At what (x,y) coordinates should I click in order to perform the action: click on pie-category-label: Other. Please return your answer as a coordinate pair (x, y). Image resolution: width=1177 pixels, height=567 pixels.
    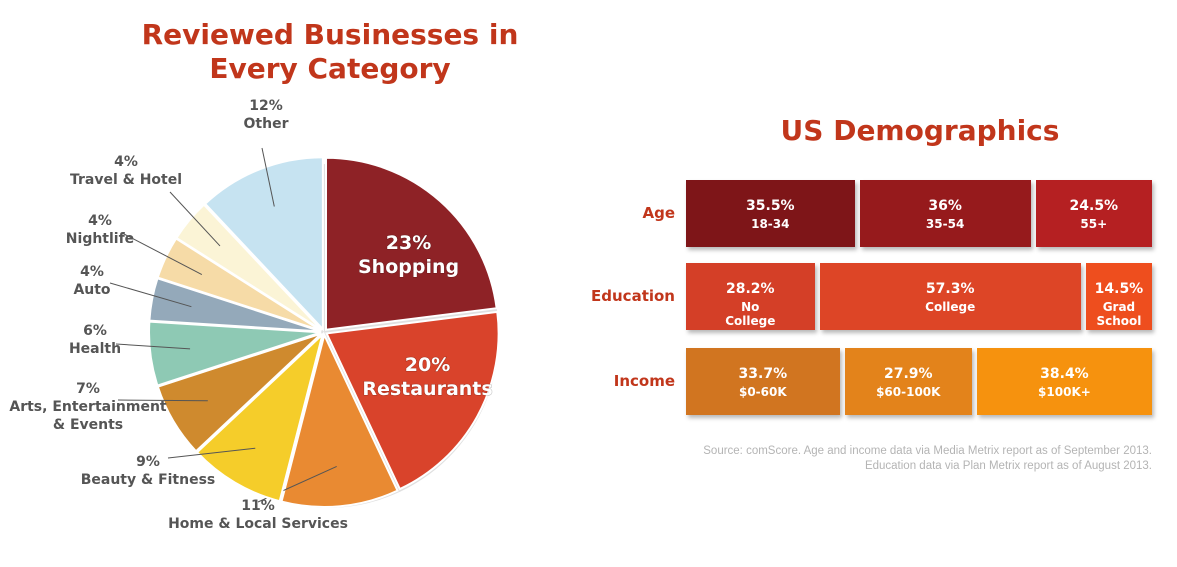
    Looking at the image, I should click on (266, 124).